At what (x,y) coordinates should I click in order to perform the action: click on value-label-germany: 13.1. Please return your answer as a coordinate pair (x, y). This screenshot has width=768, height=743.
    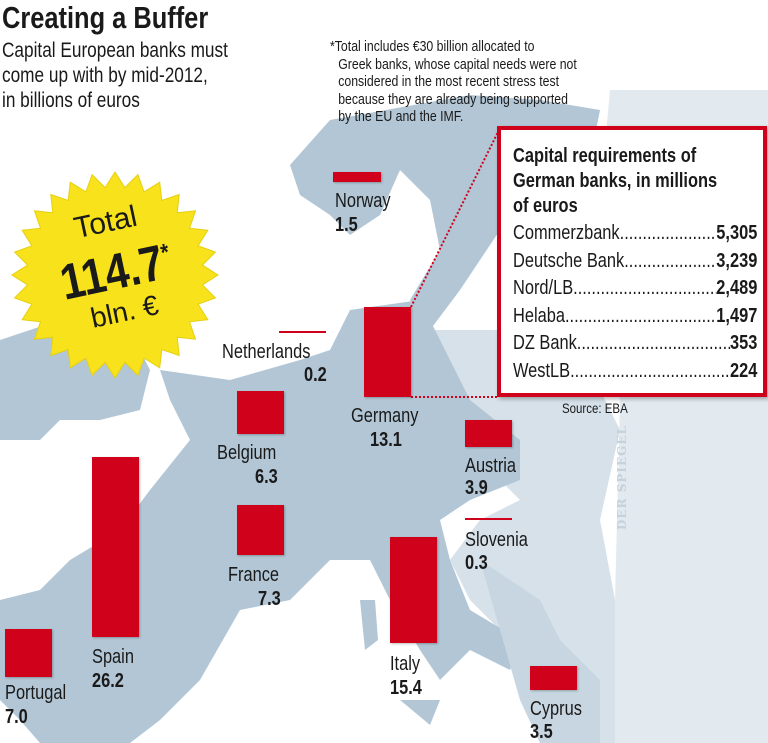
    Looking at the image, I should click on (386, 440).